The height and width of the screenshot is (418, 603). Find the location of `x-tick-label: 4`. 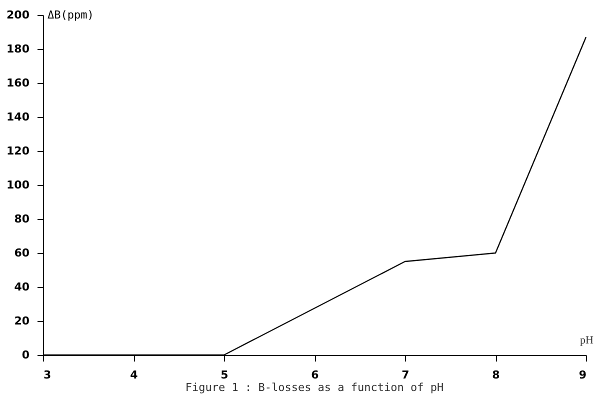

x-tick-label: 4 is located at coordinates (134, 375).